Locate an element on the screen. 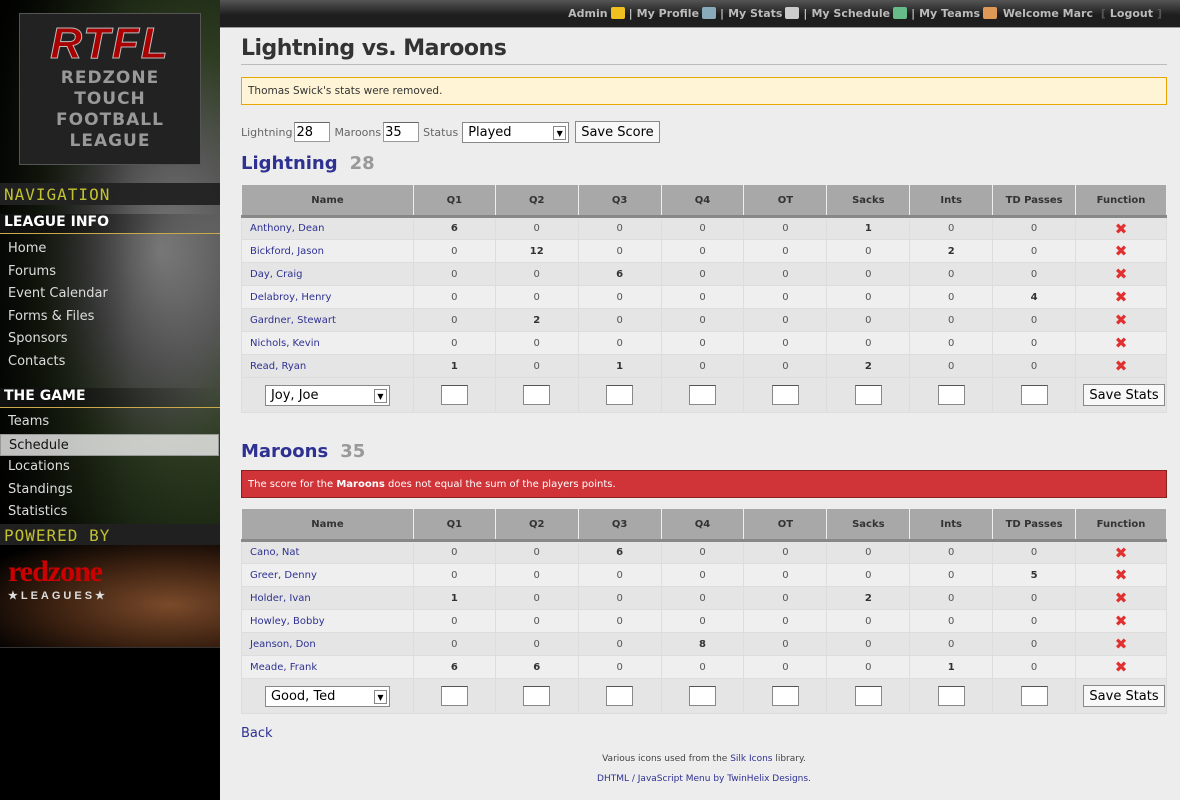  player-select: Joy, Joe ▼ is located at coordinates (327, 395).